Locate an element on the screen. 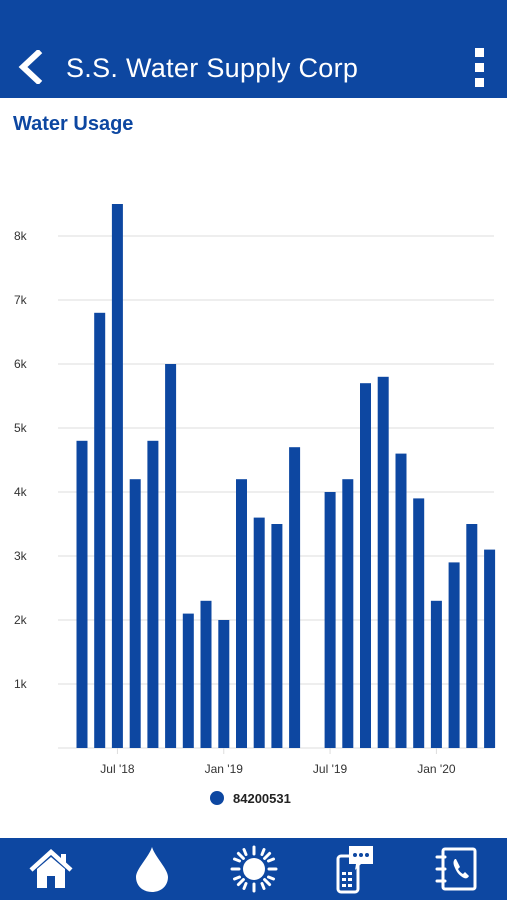 This screenshot has height=900, width=507. x-tick-label: Jan '20 is located at coordinates (436, 769).